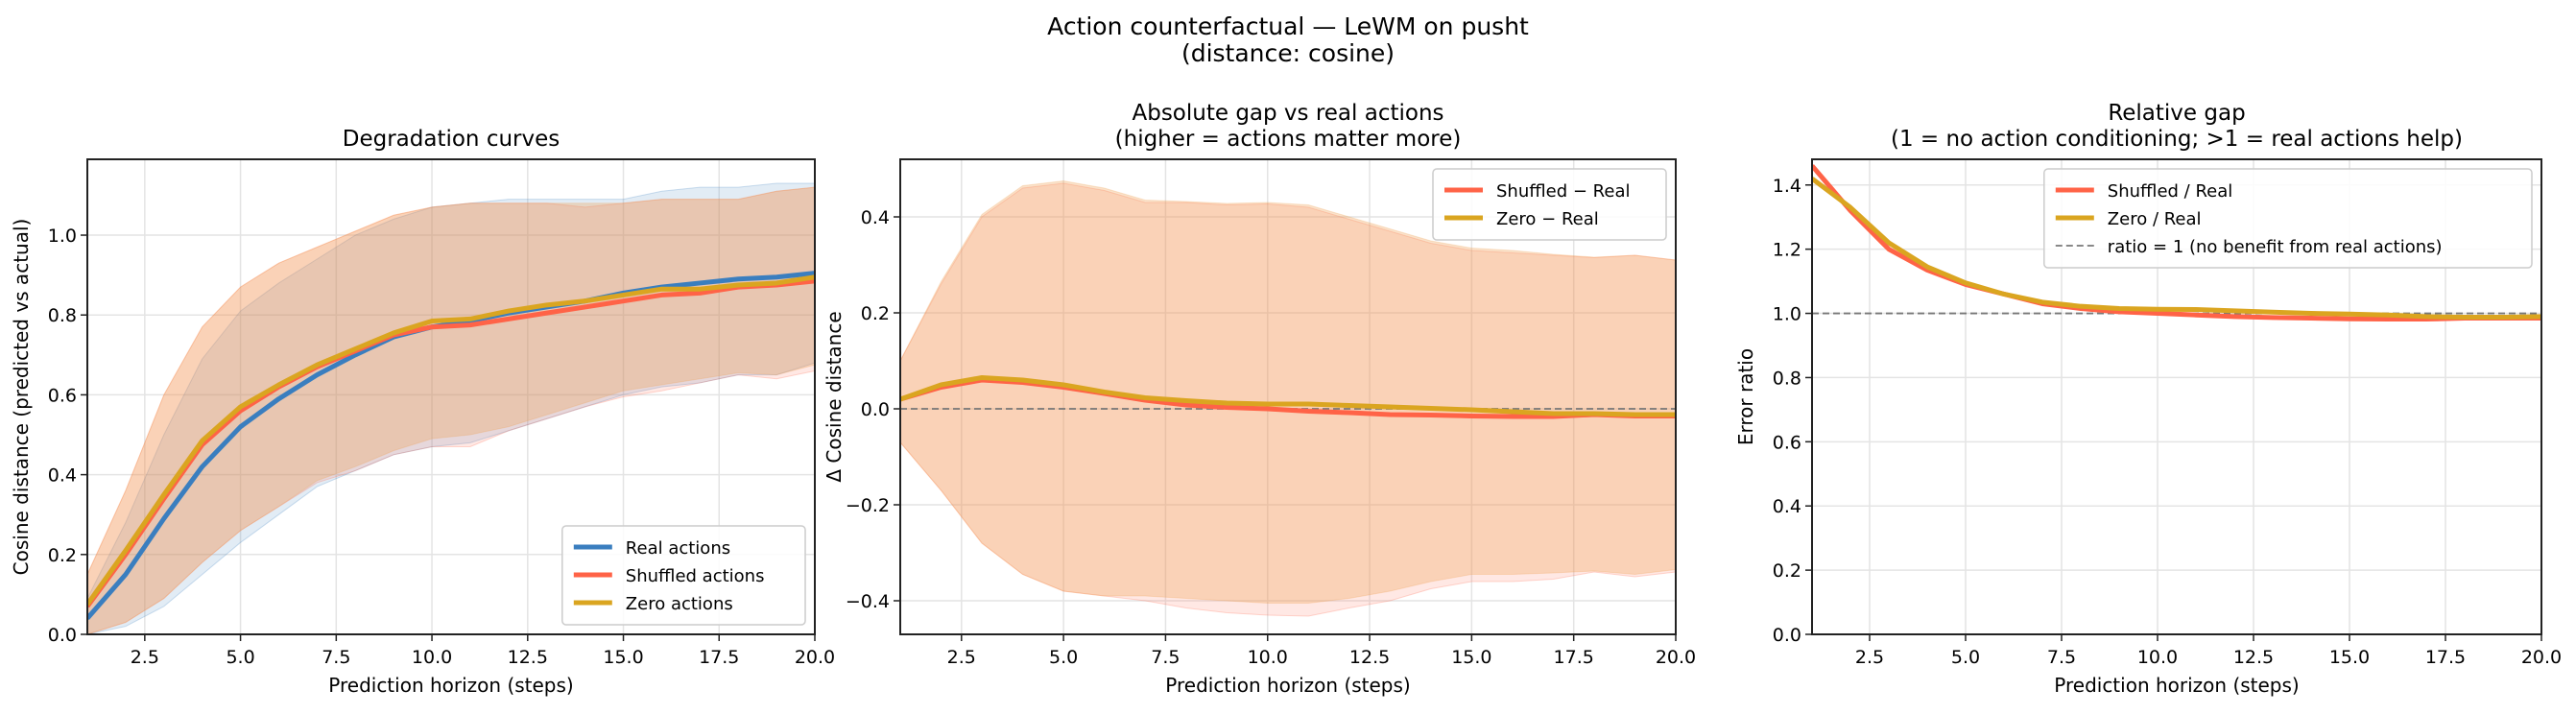 Image resolution: width=2576 pixels, height=714 pixels. I want to click on legend-label: Shuffled / Real, so click(2170, 192).